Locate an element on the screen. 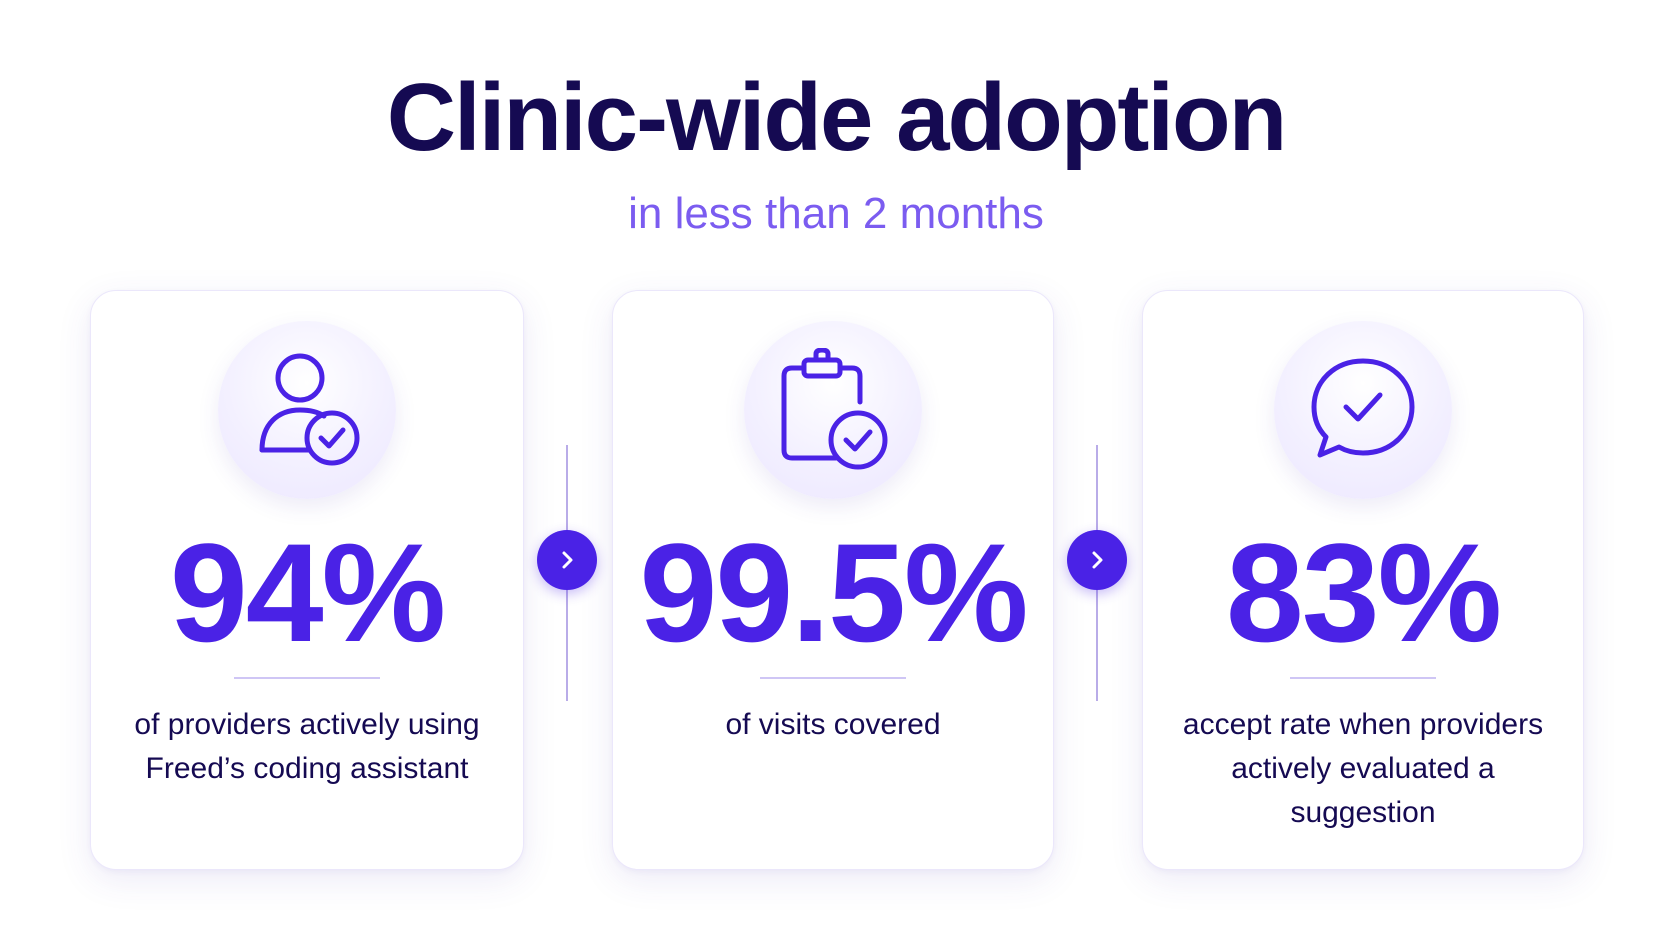 The image size is (1672, 941). page-title: Clinic-wide adoption is located at coordinates (837, 117).